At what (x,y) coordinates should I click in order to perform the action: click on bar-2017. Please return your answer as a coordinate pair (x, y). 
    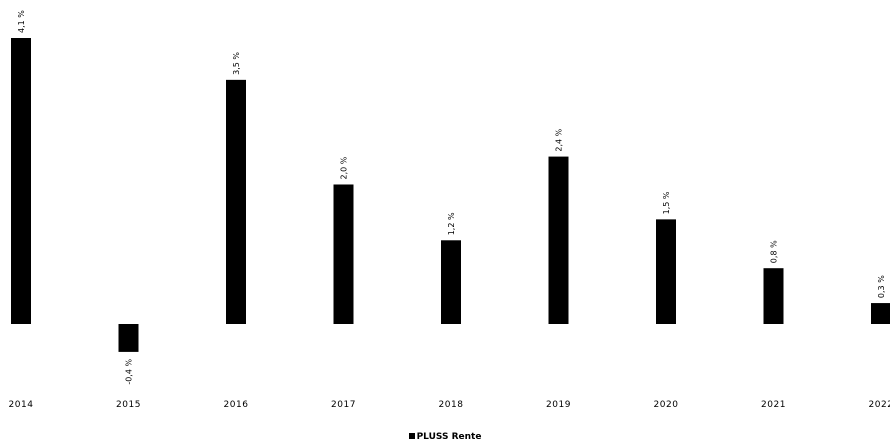
    Looking at the image, I should click on (343, 254).